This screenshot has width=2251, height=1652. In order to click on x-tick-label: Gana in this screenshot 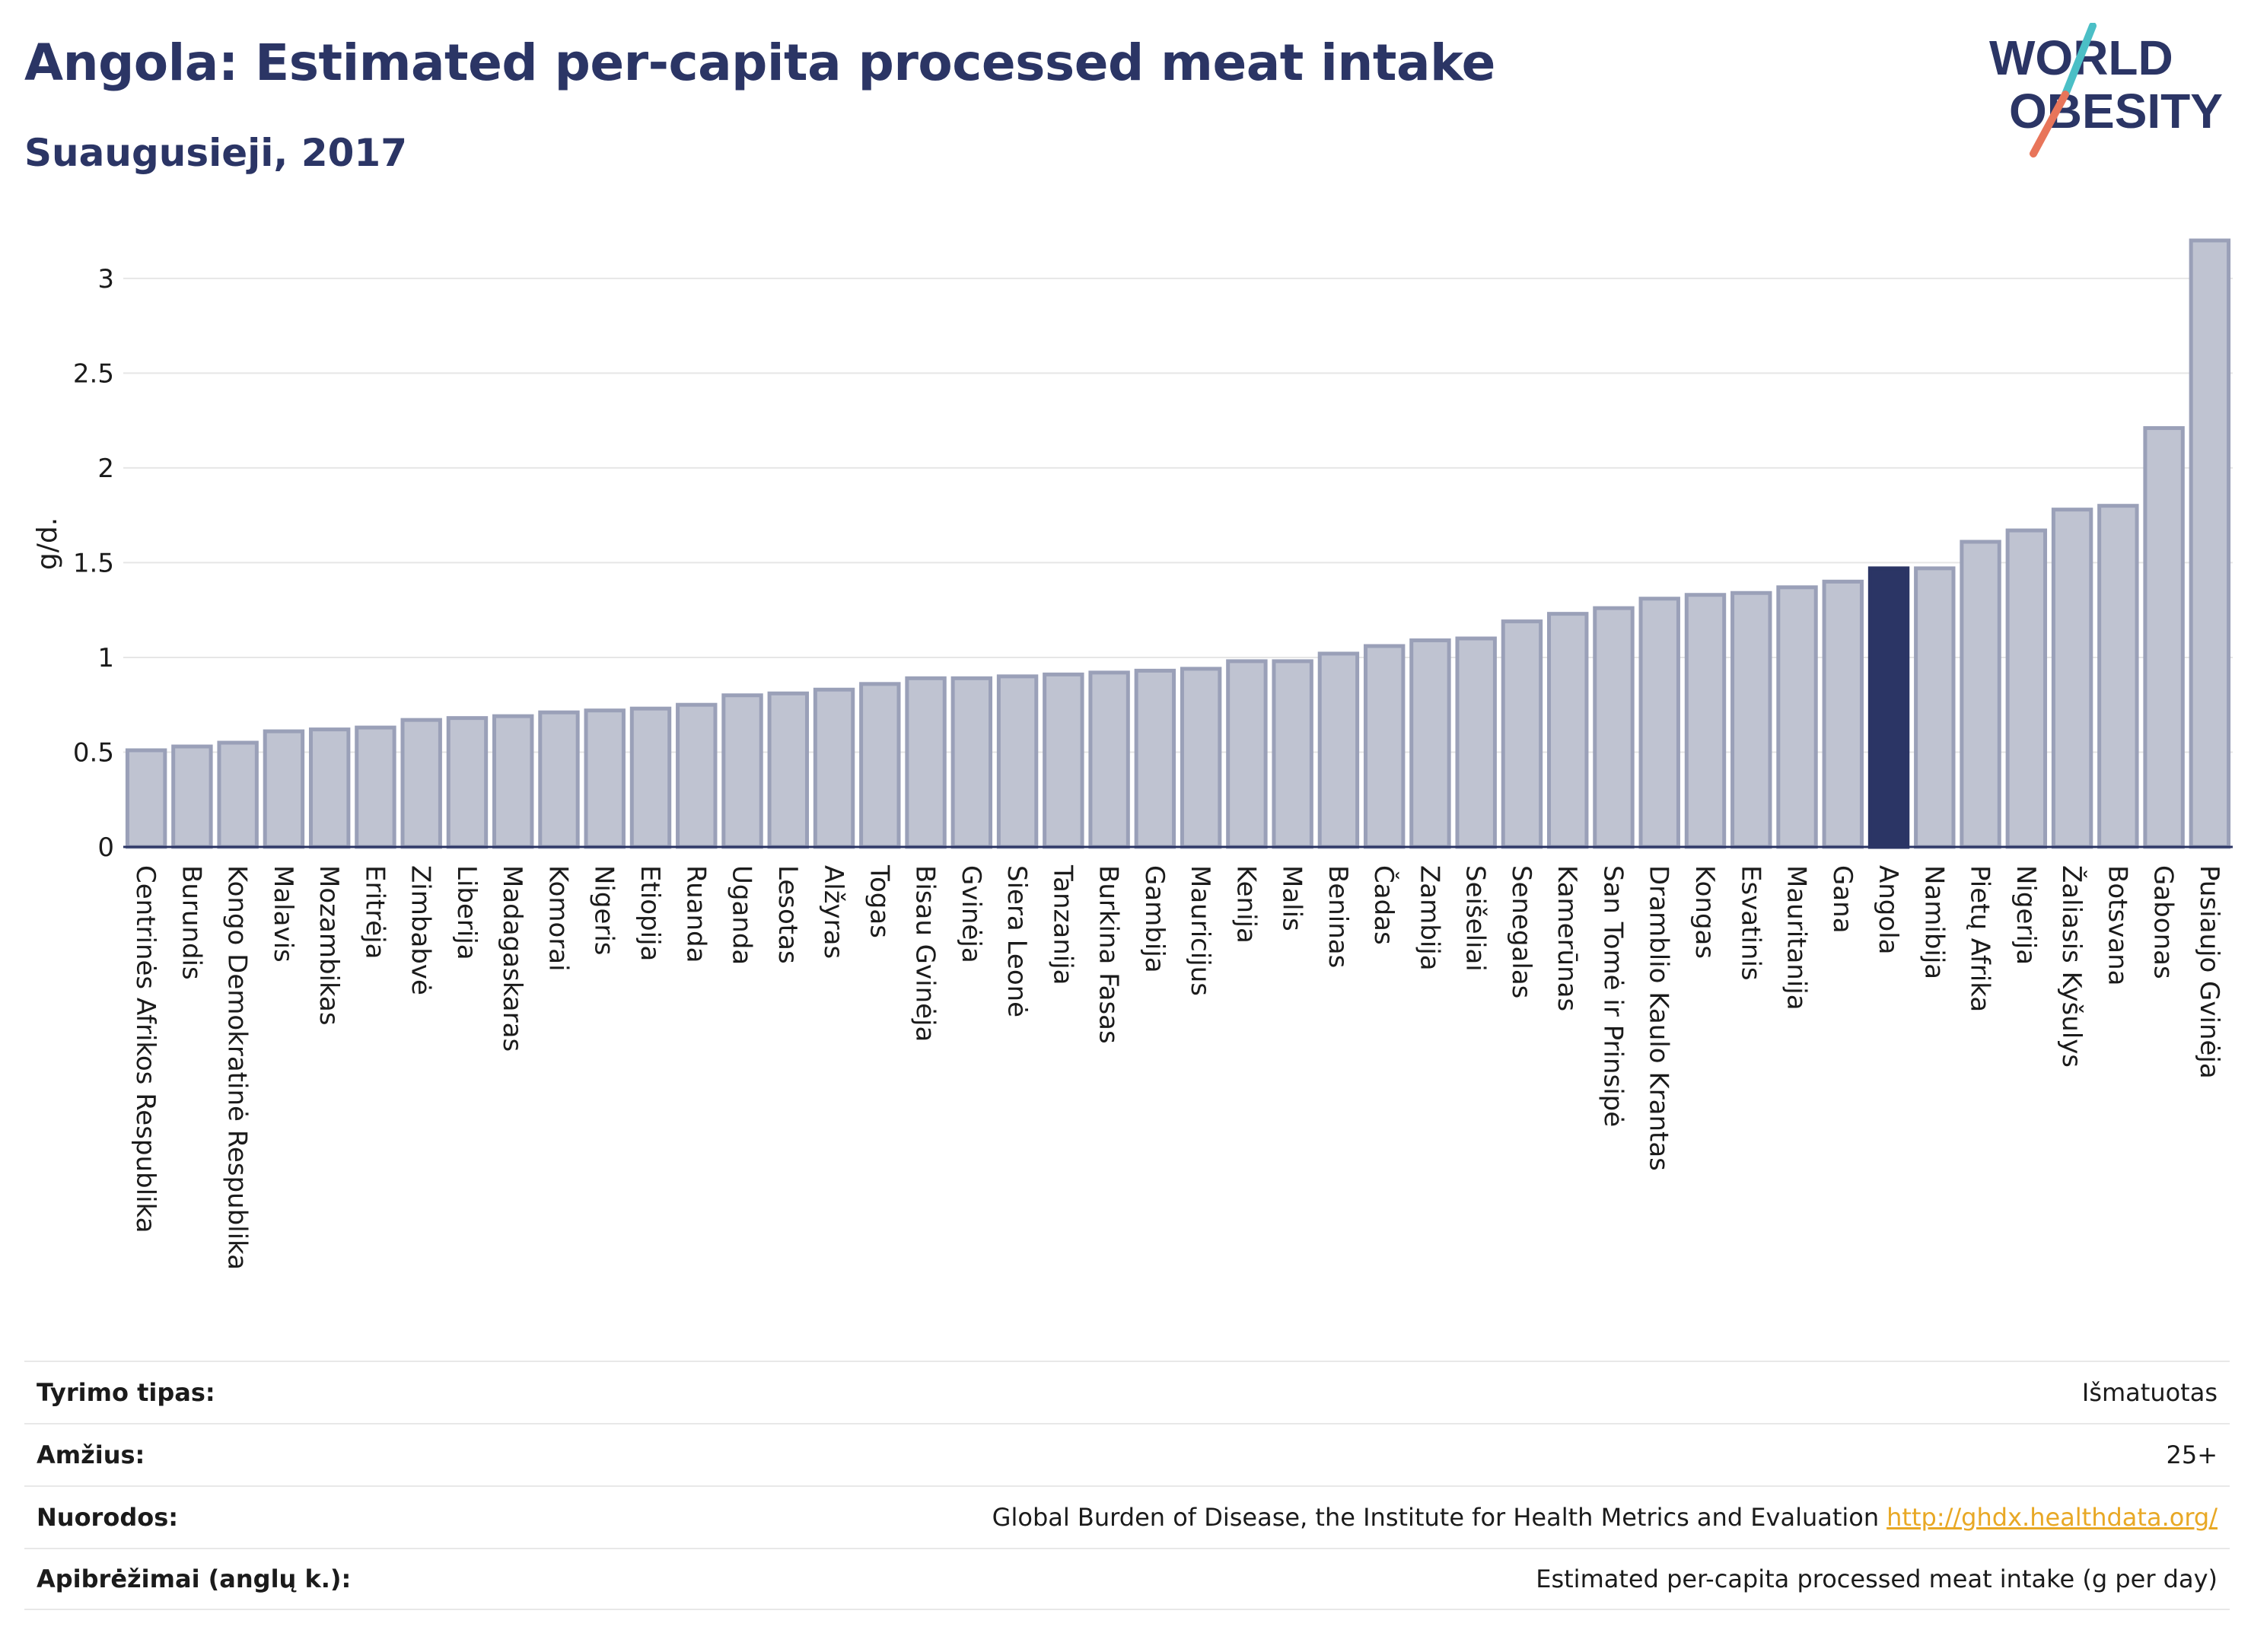, I will do `click(1842, 899)`.